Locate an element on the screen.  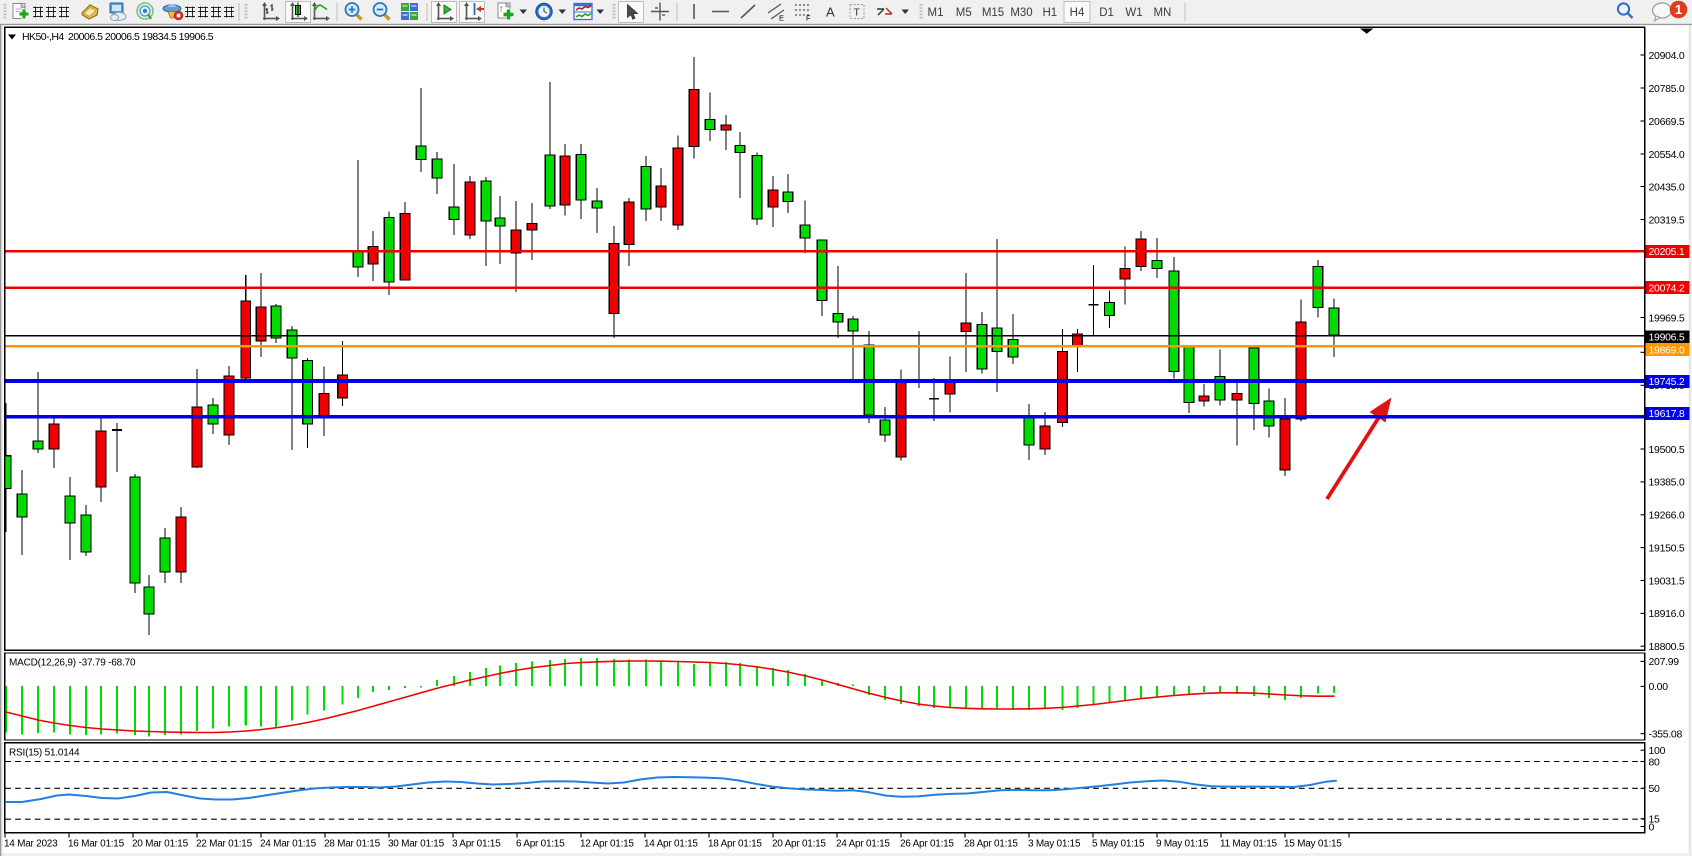
svg-text: M15 is located at coordinates (993, 13).